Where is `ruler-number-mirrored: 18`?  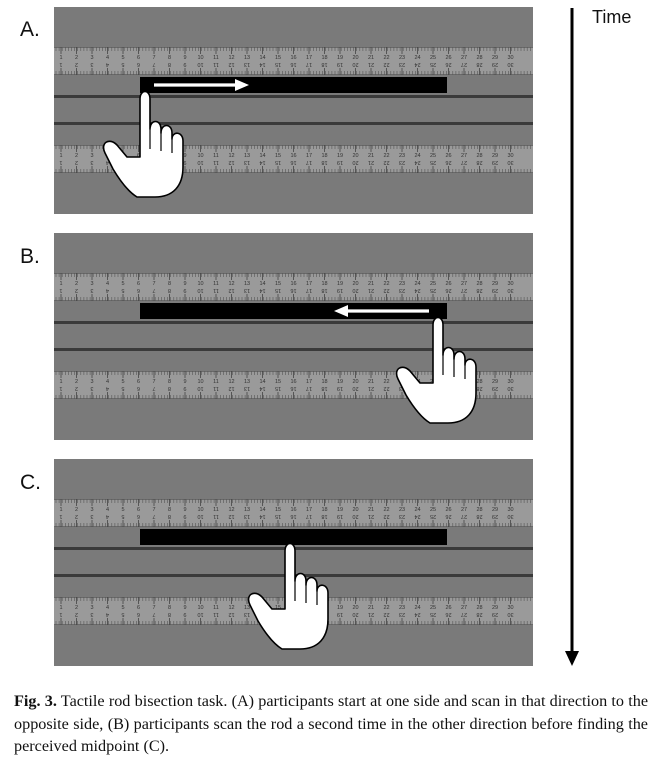 ruler-number-mirrored: 18 is located at coordinates (324, 162).